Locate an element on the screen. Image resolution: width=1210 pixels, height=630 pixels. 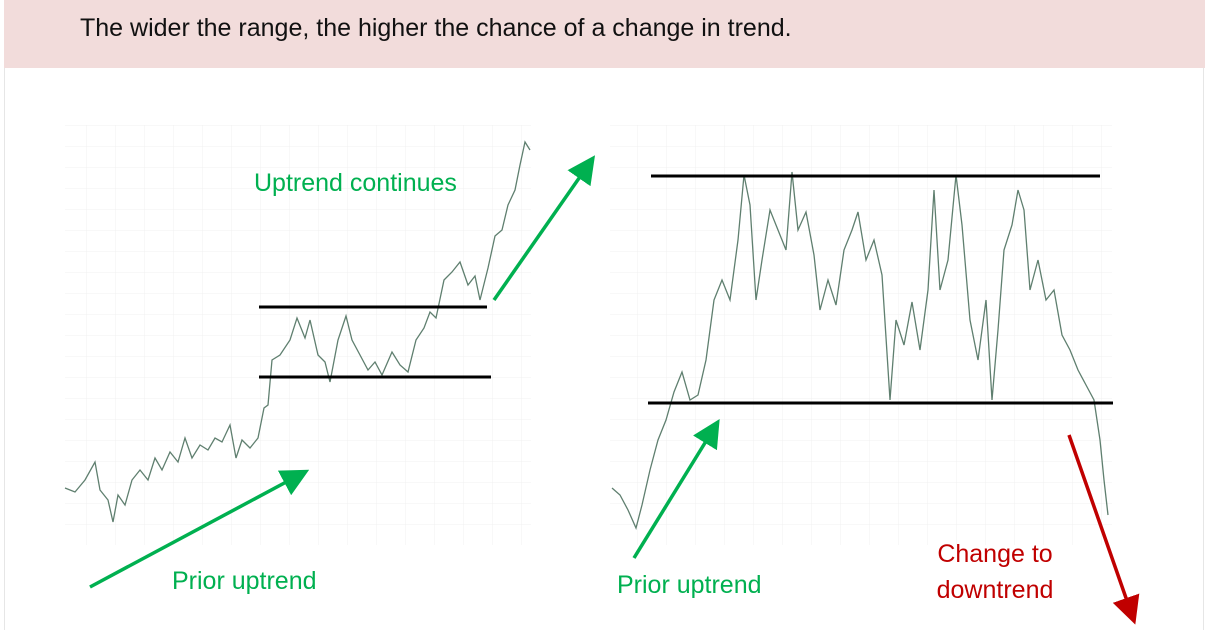
annotation: downtrend is located at coordinates (995, 590).